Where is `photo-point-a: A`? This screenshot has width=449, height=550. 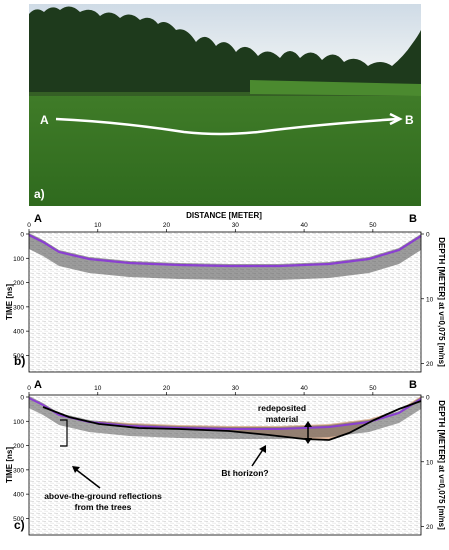 photo-point-a: A is located at coordinates (44, 120).